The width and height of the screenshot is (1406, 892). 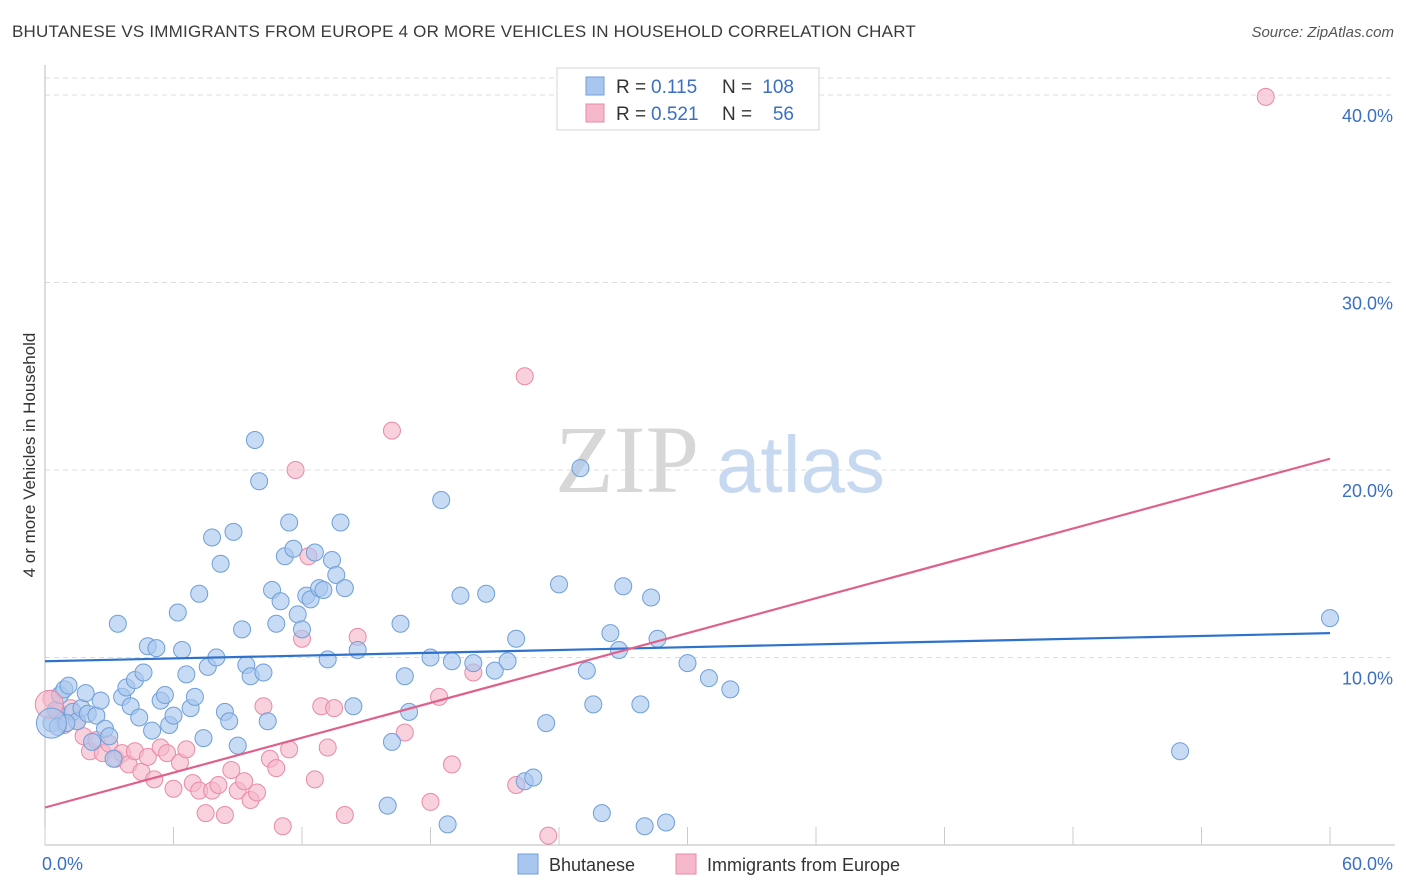 I want to click on y-tick-label: 10.0%, so click(x=1367, y=679).